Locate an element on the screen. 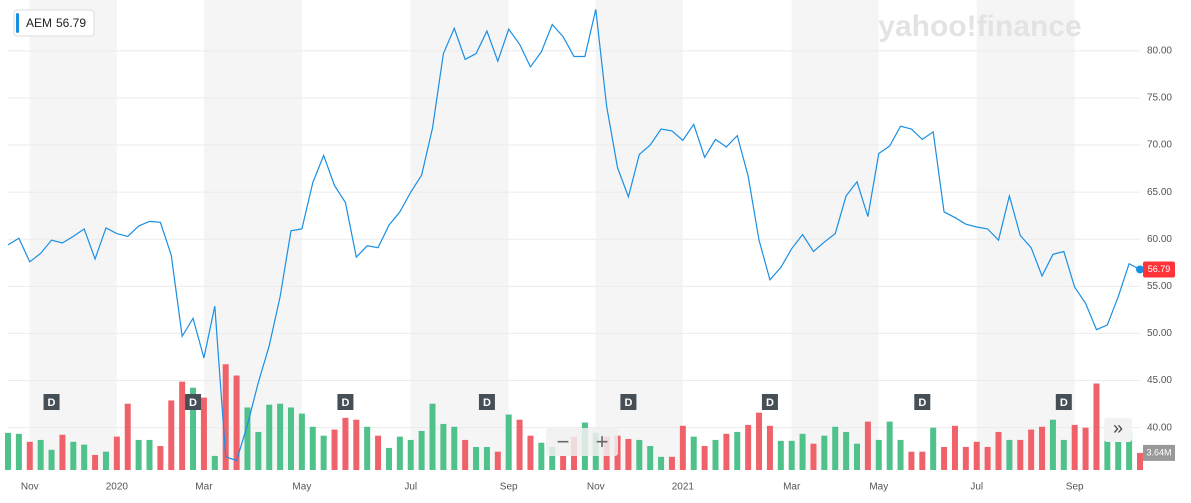  legend-value: 56.79 is located at coordinates (71, 23).